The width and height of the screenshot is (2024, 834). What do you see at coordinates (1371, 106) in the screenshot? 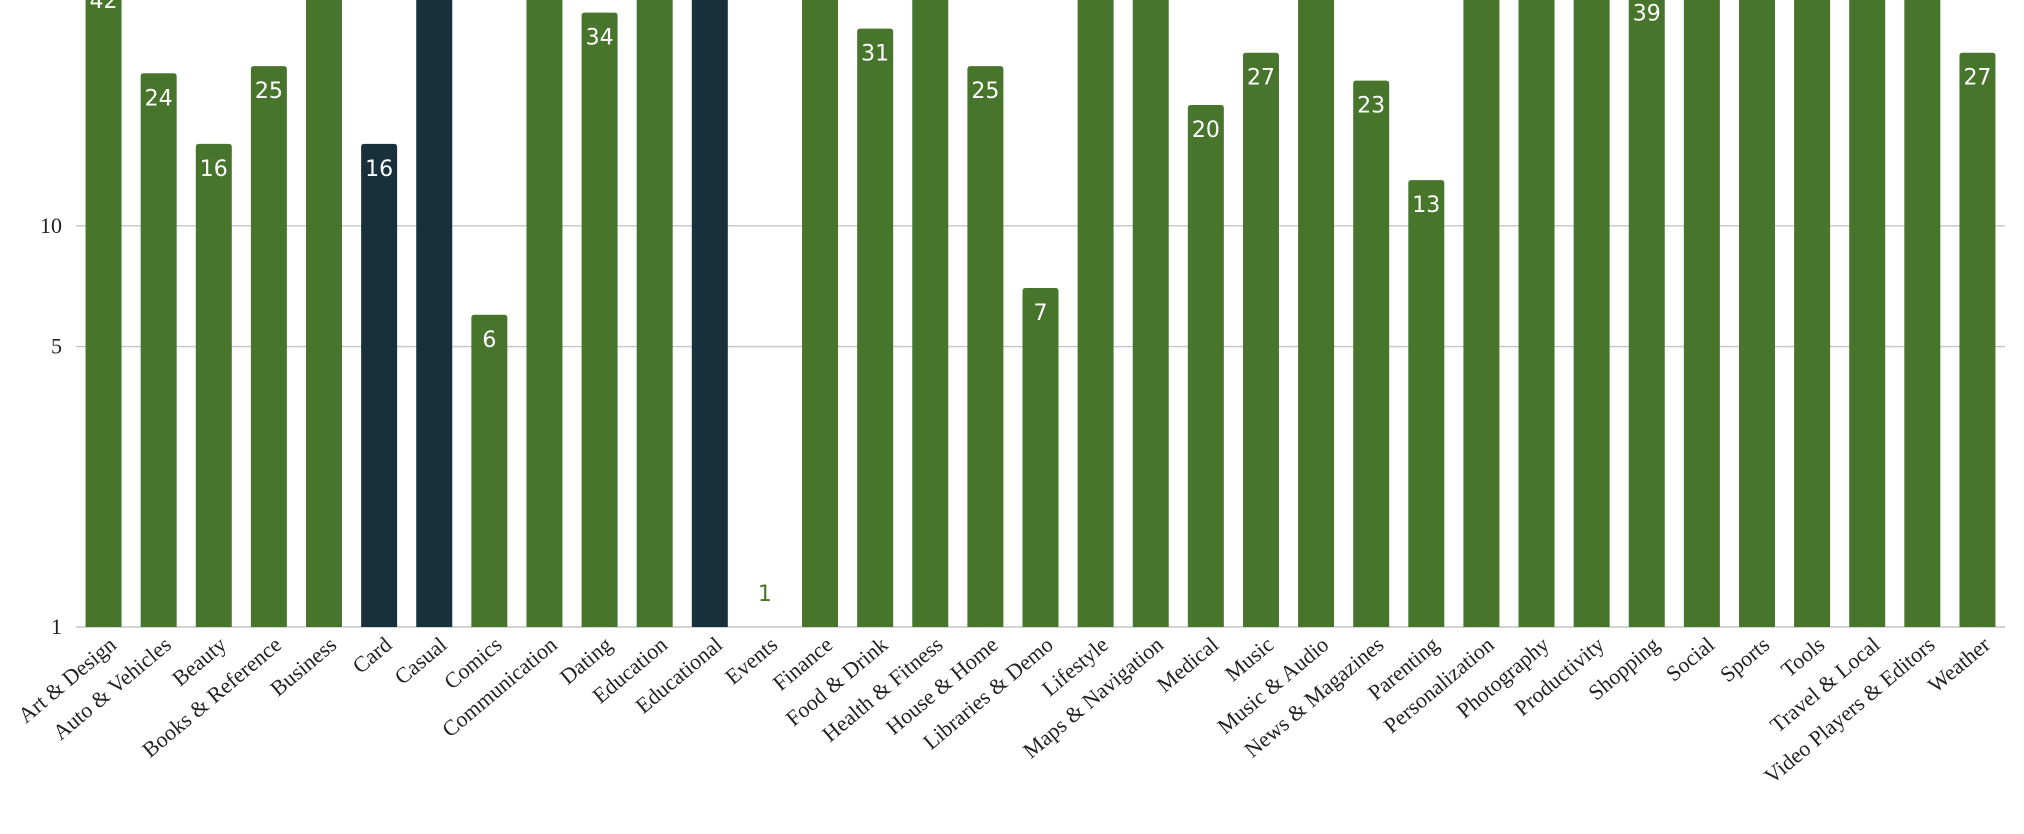
I see `data-label: 23` at bounding box center [1371, 106].